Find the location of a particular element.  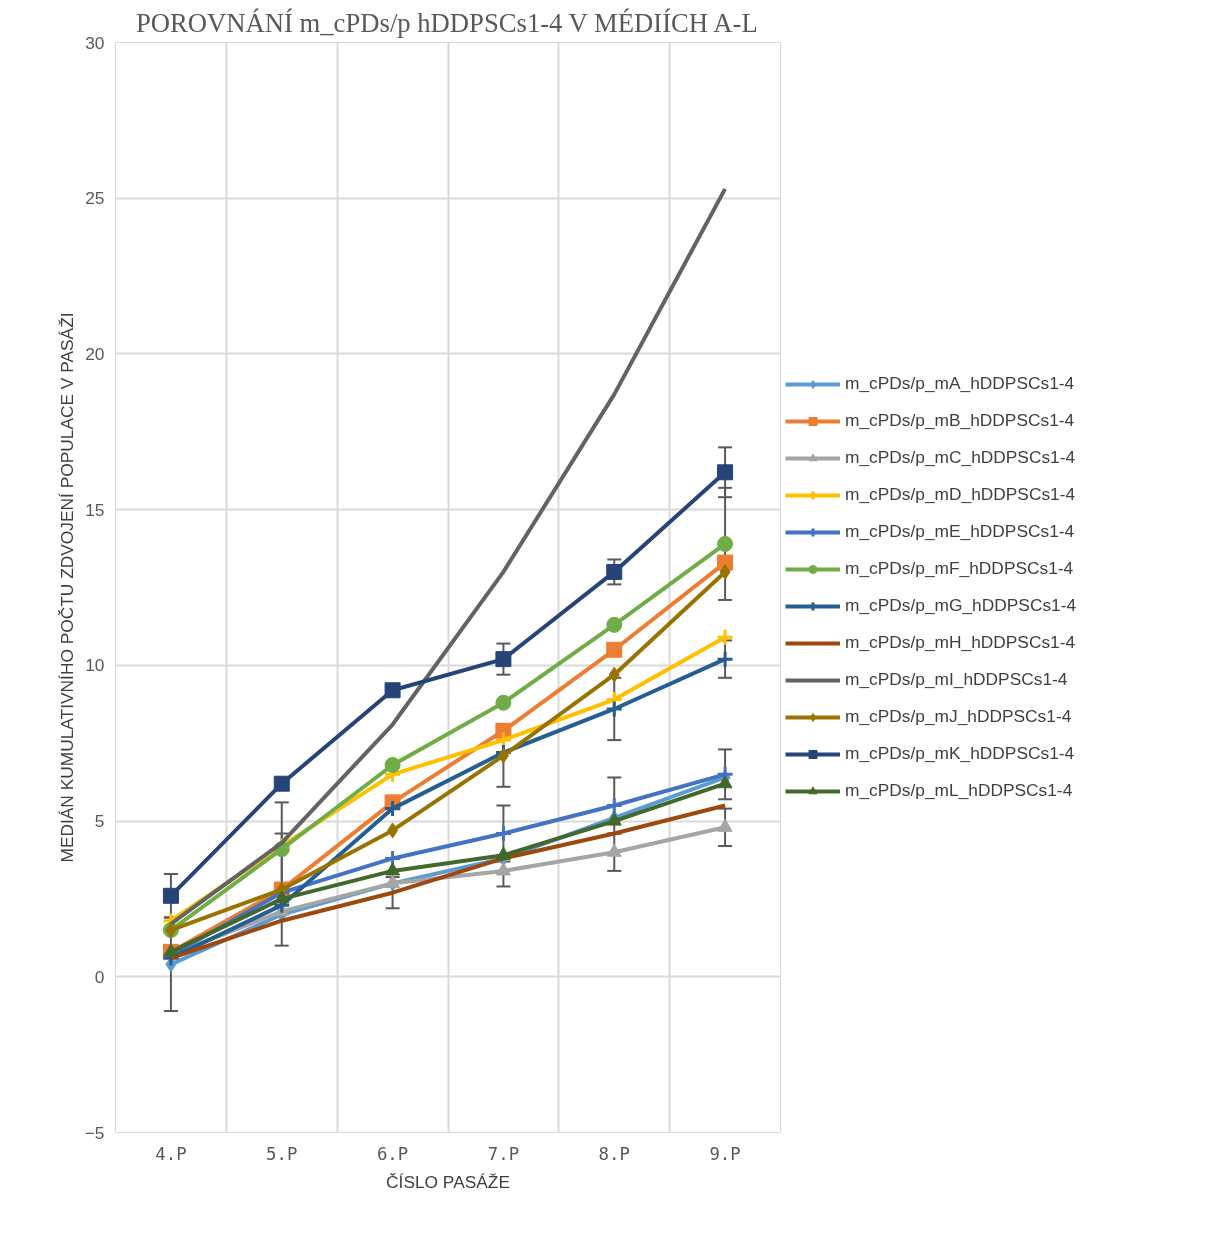

legend-label: m_cPDs/p_mE_hDDPSCs1-4 is located at coordinates (960, 531).